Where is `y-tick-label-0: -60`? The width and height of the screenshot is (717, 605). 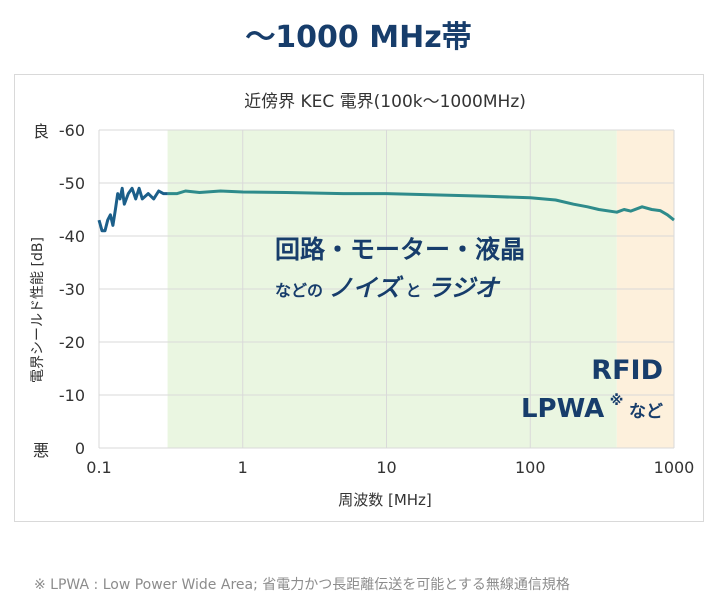
y-tick-label-0: -60 is located at coordinates (72, 130).